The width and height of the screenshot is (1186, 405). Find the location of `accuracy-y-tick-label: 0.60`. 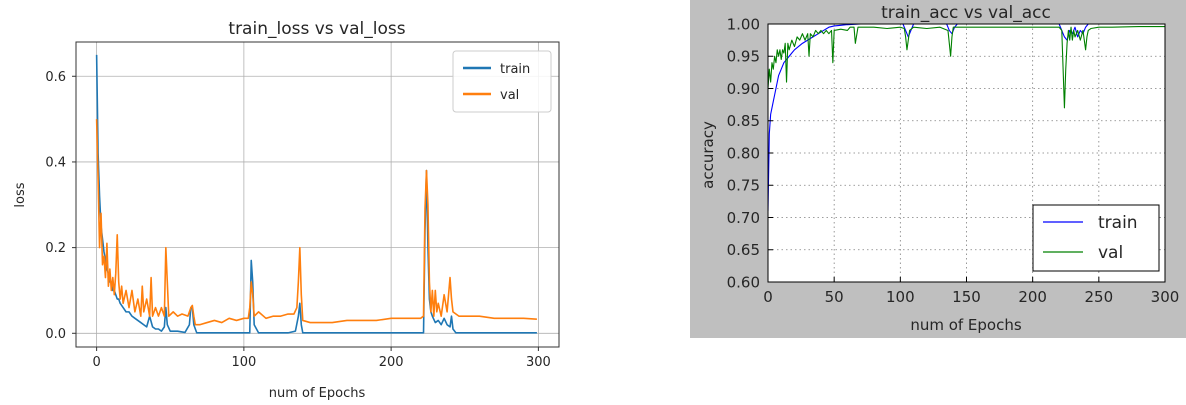

accuracy-y-tick-label: 0.60 is located at coordinates (743, 282).